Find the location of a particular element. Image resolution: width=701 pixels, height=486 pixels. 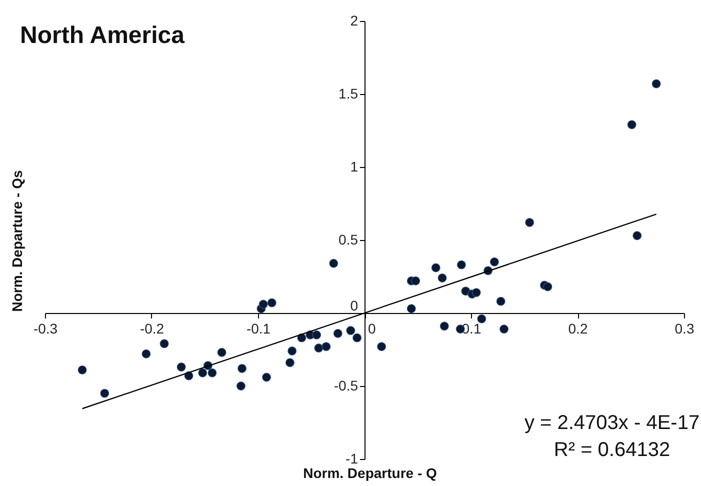

y-tick-label: 1 is located at coordinates (354, 166).